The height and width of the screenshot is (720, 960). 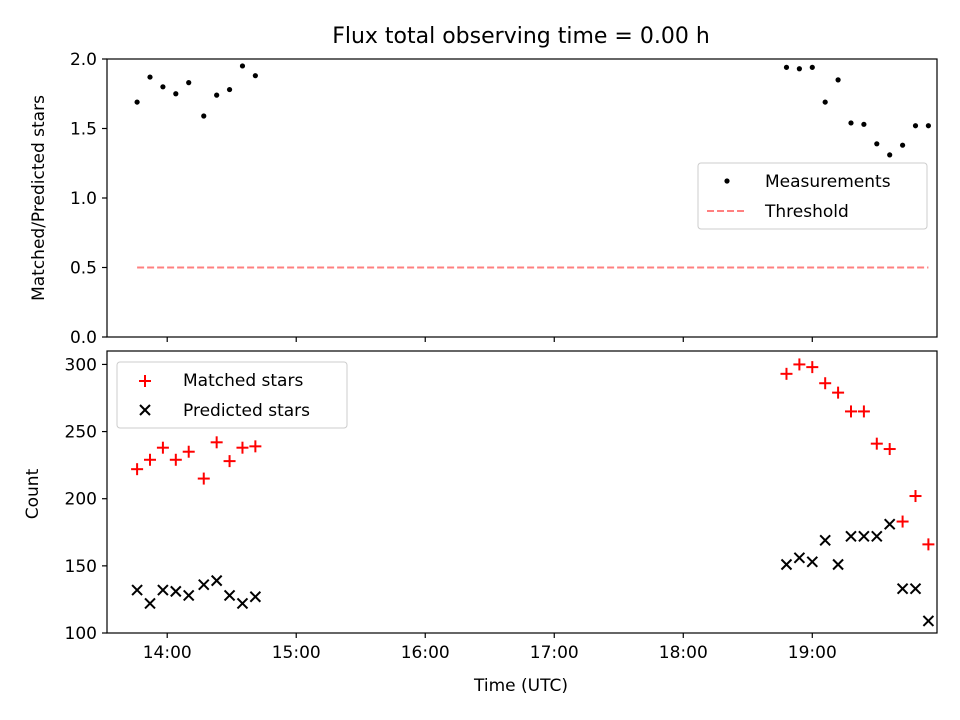 What do you see at coordinates (828, 182) in the screenshot?
I see `legend-measurements-label: Measurements` at bounding box center [828, 182].